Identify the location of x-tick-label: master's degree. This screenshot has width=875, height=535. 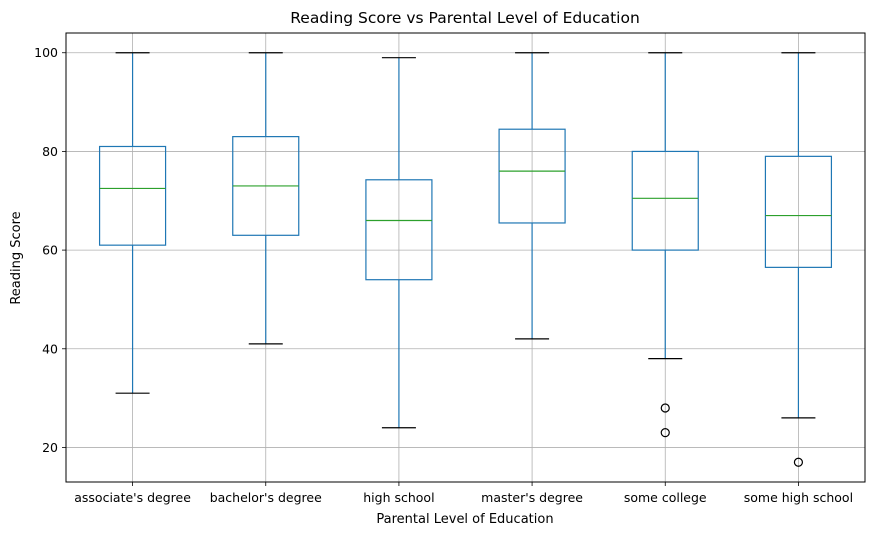
(532, 497).